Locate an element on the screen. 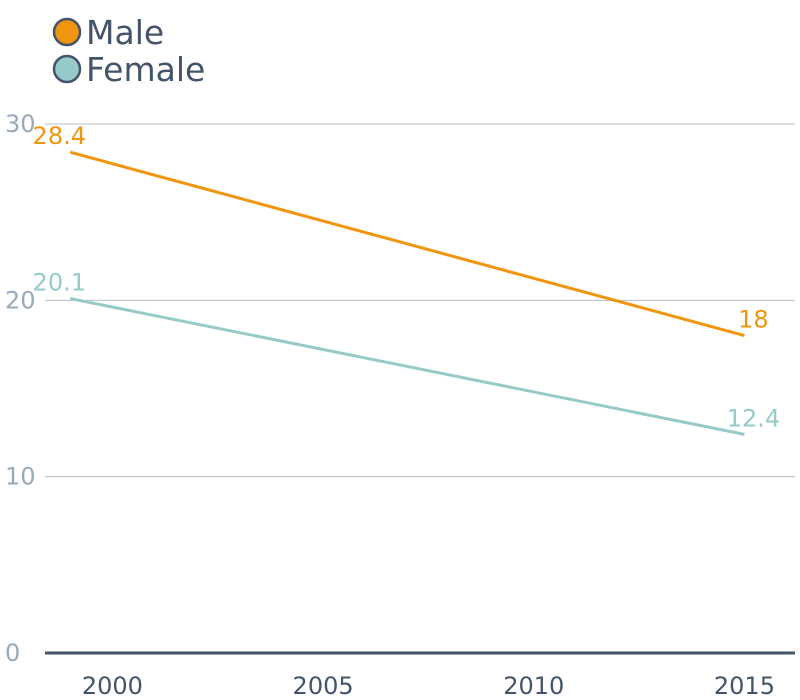  y-tick-label-10: 10 is located at coordinates (20, 477).